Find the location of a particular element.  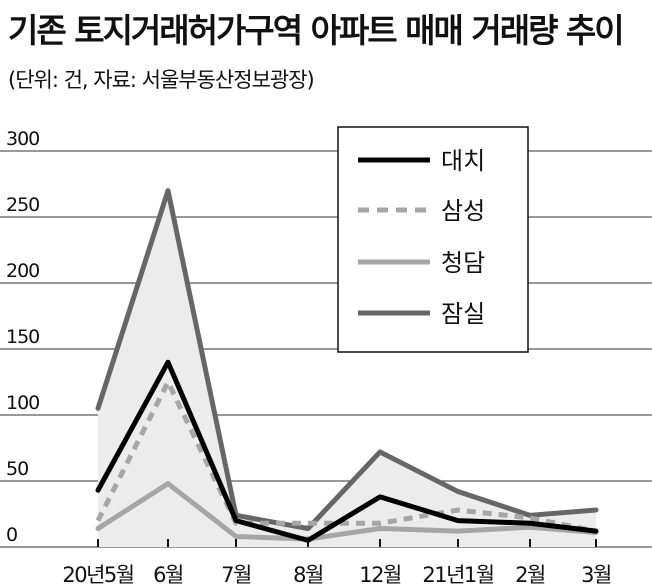

x-tick-label: 2월 is located at coordinates (530, 575).